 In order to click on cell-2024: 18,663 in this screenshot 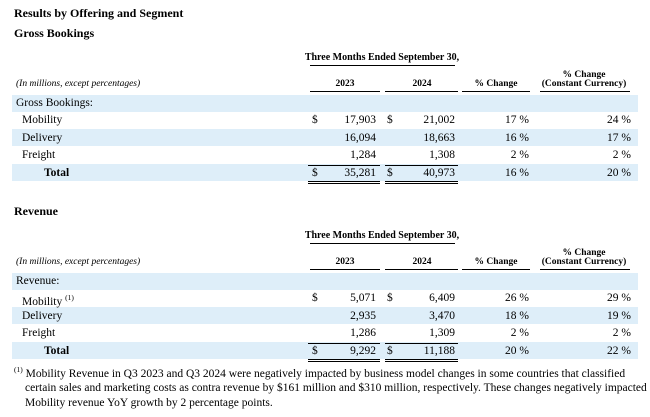, I will do `click(439, 137)`.